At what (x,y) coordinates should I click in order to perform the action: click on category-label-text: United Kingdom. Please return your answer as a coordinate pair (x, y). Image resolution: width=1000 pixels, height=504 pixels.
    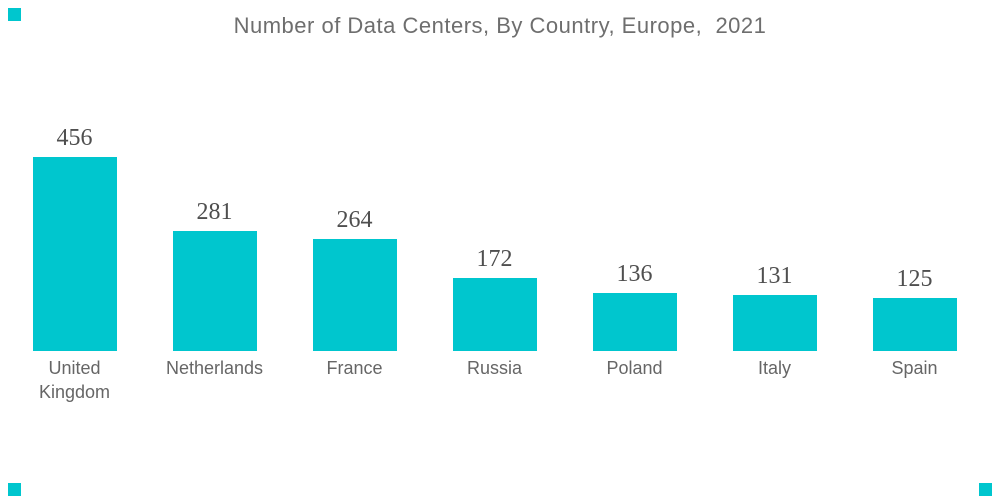
    Looking at the image, I should click on (74, 380).